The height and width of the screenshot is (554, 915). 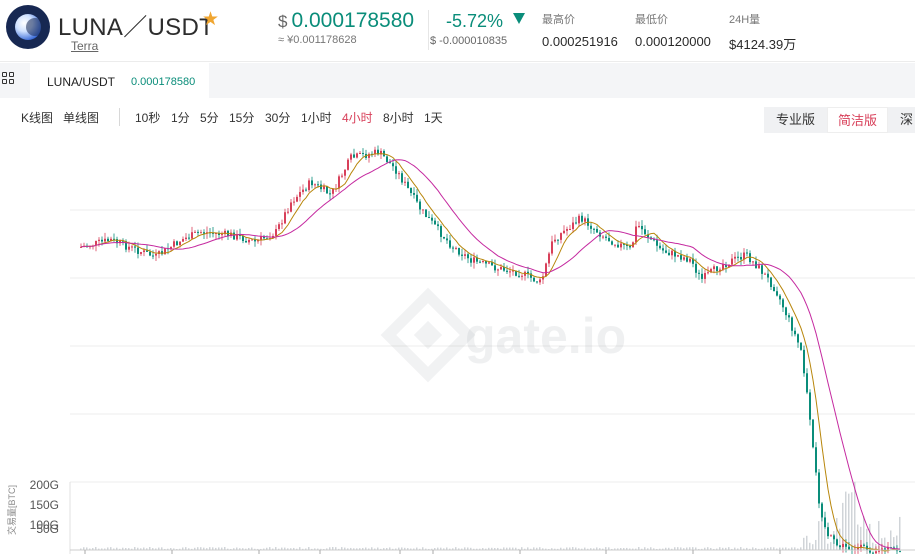 What do you see at coordinates (490, 515) in the screenshot?
I see `volume-bars` at bounding box center [490, 515].